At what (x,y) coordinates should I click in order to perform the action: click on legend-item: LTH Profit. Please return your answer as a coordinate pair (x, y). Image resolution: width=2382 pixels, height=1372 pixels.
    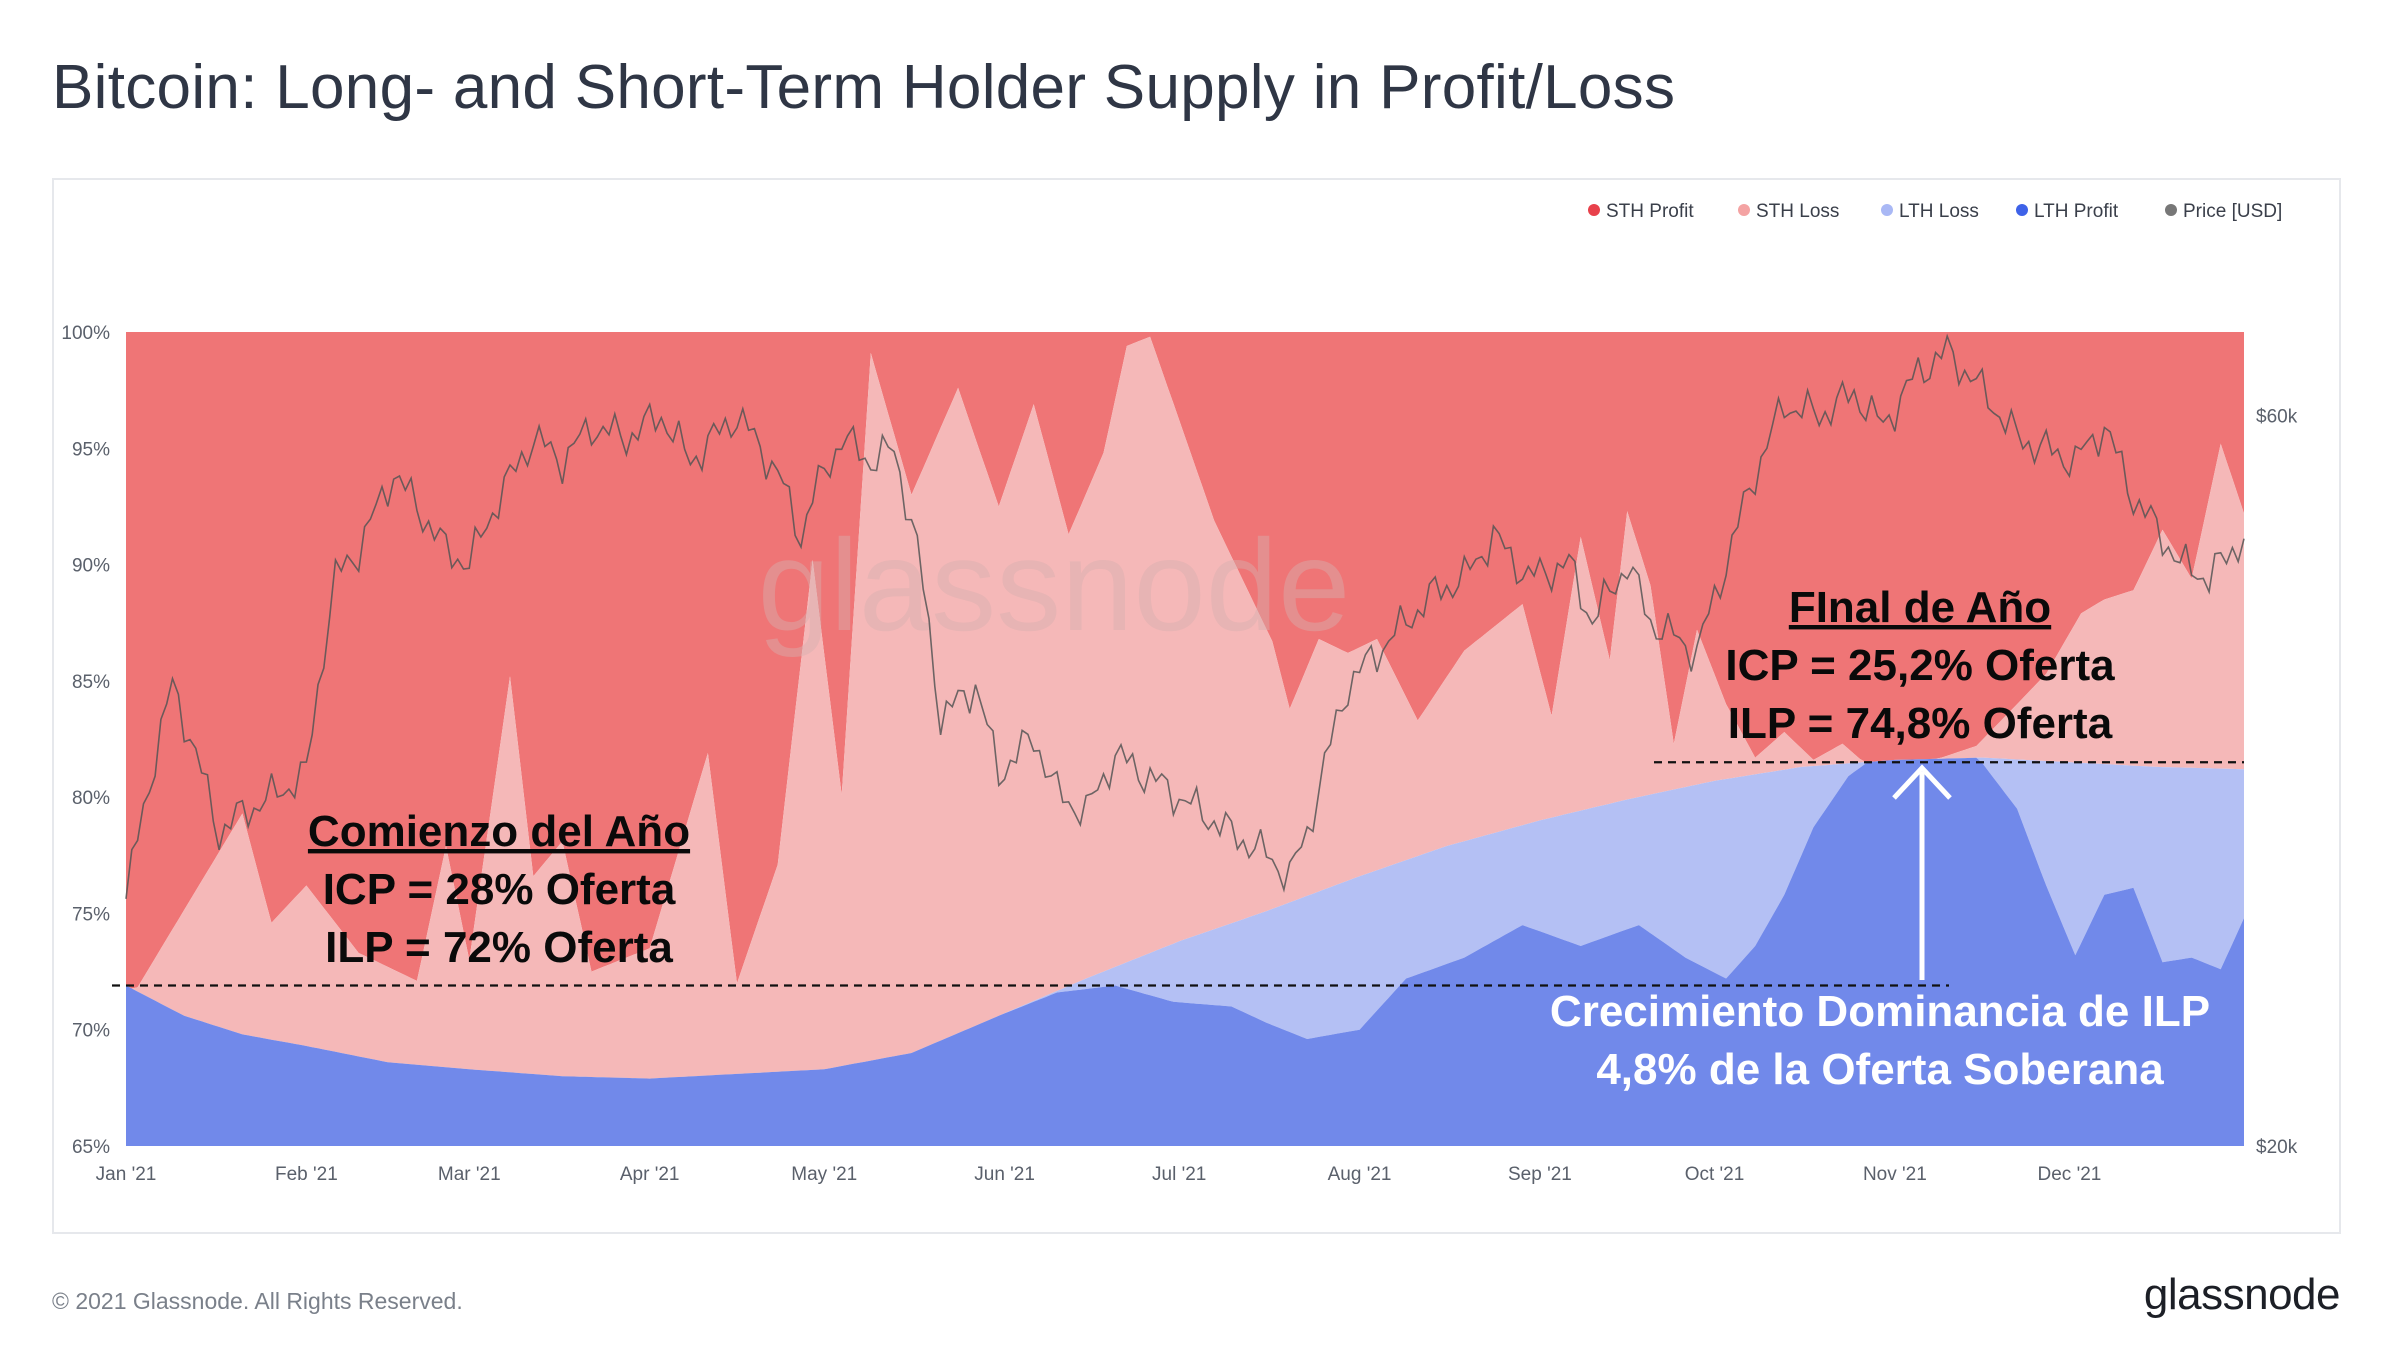
    Looking at the image, I should click on (2076, 211).